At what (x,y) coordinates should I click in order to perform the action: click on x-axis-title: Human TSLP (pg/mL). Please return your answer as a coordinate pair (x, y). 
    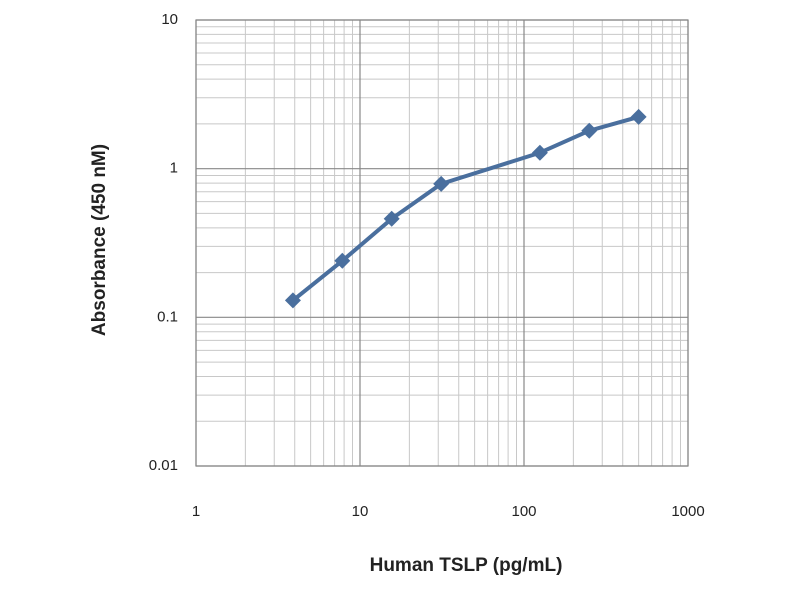
    Looking at the image, I should click on (466, 565).